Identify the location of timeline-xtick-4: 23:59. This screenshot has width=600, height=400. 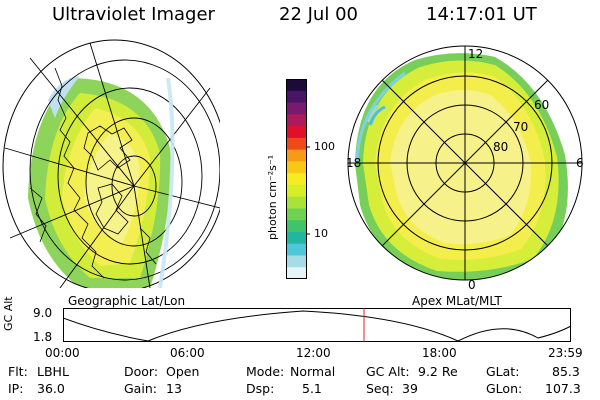
(565, 353).